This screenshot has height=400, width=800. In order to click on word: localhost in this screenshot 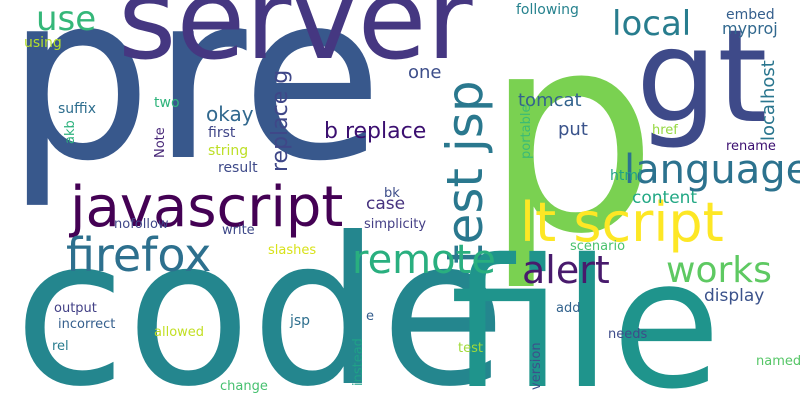, I will do `click(768, 100)`.